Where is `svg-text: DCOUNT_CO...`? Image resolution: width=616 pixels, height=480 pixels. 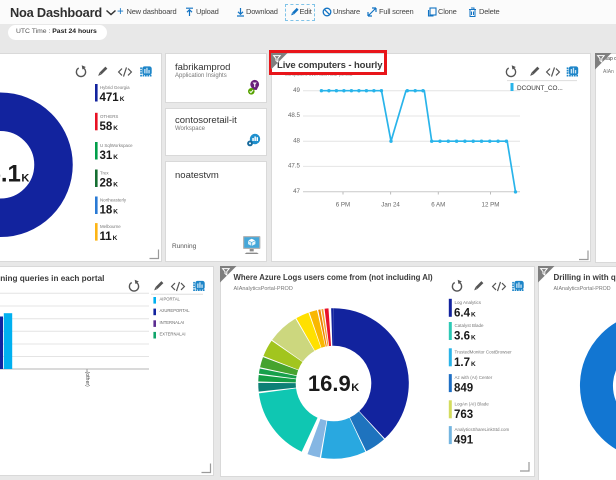 svg-text: DCOUNT_CO... is located at coordinates (540, 88).